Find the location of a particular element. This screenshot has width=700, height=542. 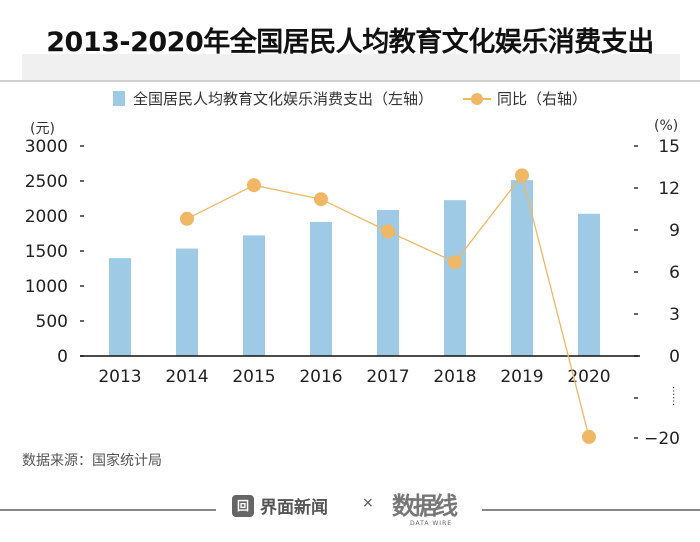

left-axis-tick-label: 0 is located at coordinates (62, 357).